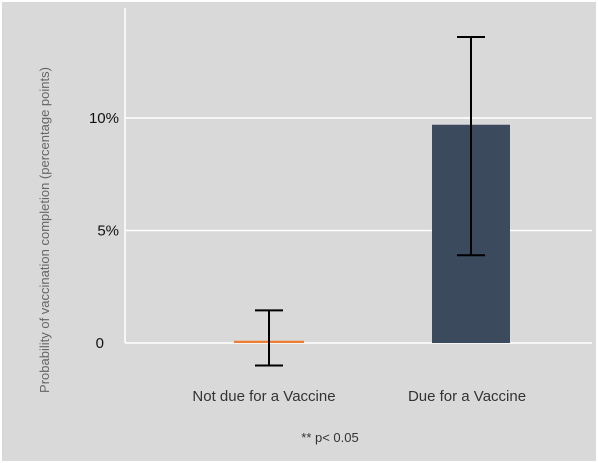 The image size is (598, 463). Describe the element at coordinates (467, 396) in the screenshot. I see `category-label-1: Due for a Vaccine` at that location.